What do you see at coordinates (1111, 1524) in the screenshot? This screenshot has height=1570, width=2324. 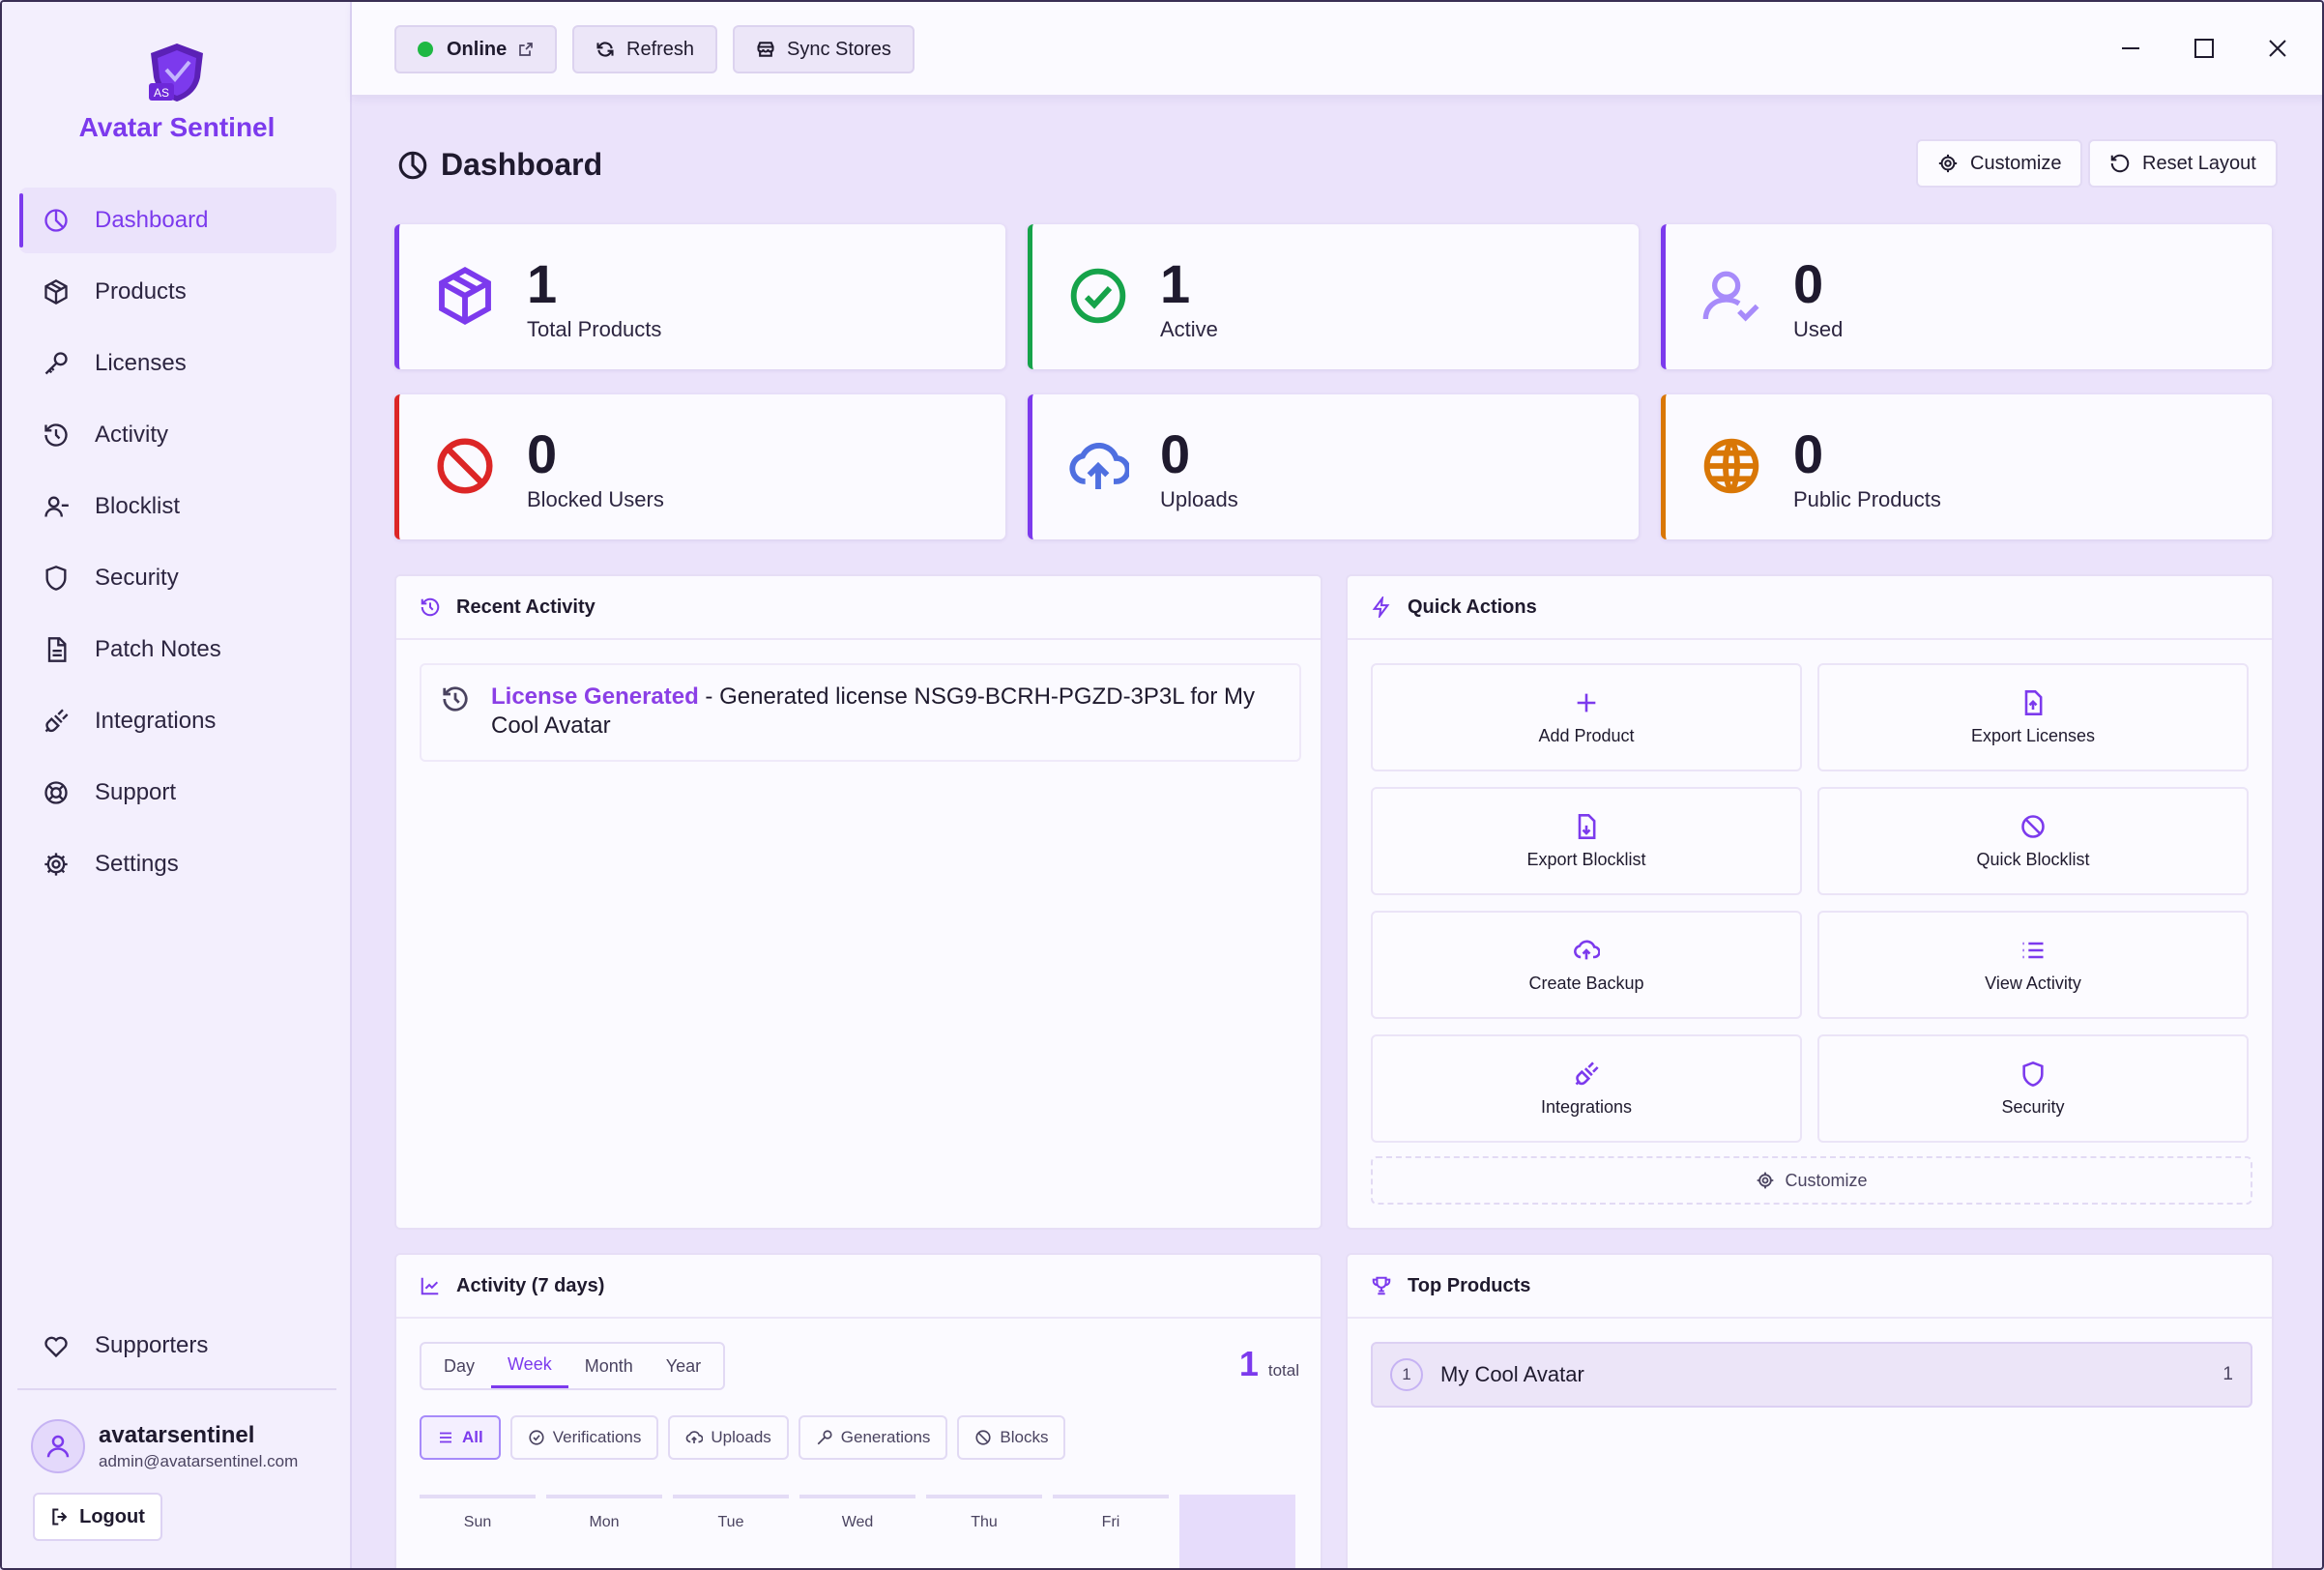 I see `day-column: Fri` at bounding box center [1111, 1524].